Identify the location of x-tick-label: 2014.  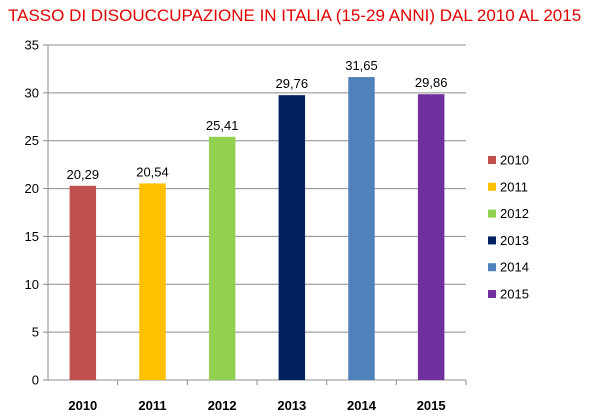
(362, 405).